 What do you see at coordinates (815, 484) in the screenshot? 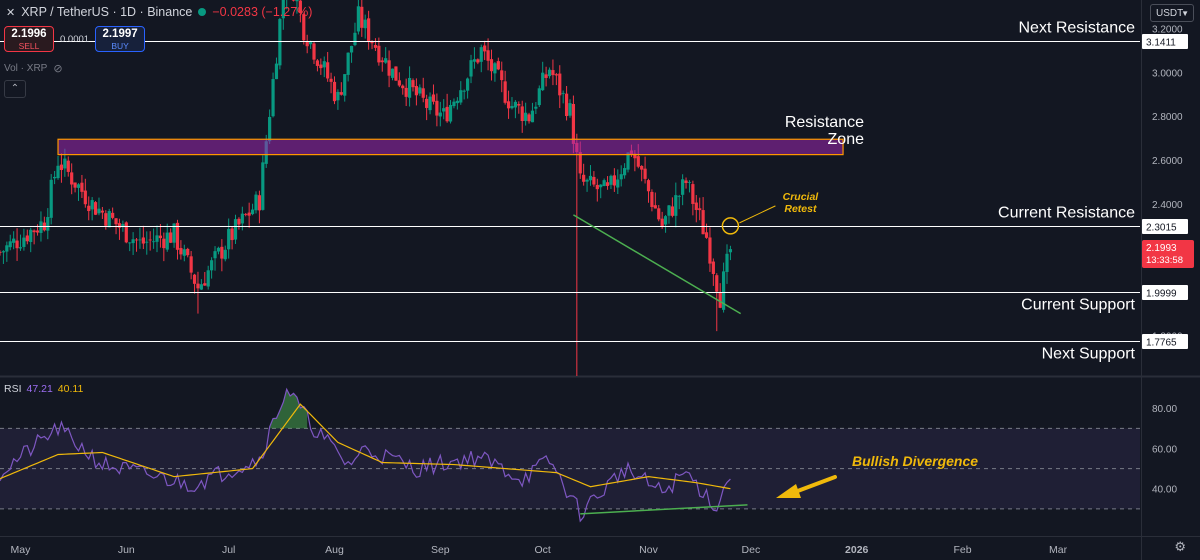
I see `divergence-arrow` at bounding box center [815, 484].